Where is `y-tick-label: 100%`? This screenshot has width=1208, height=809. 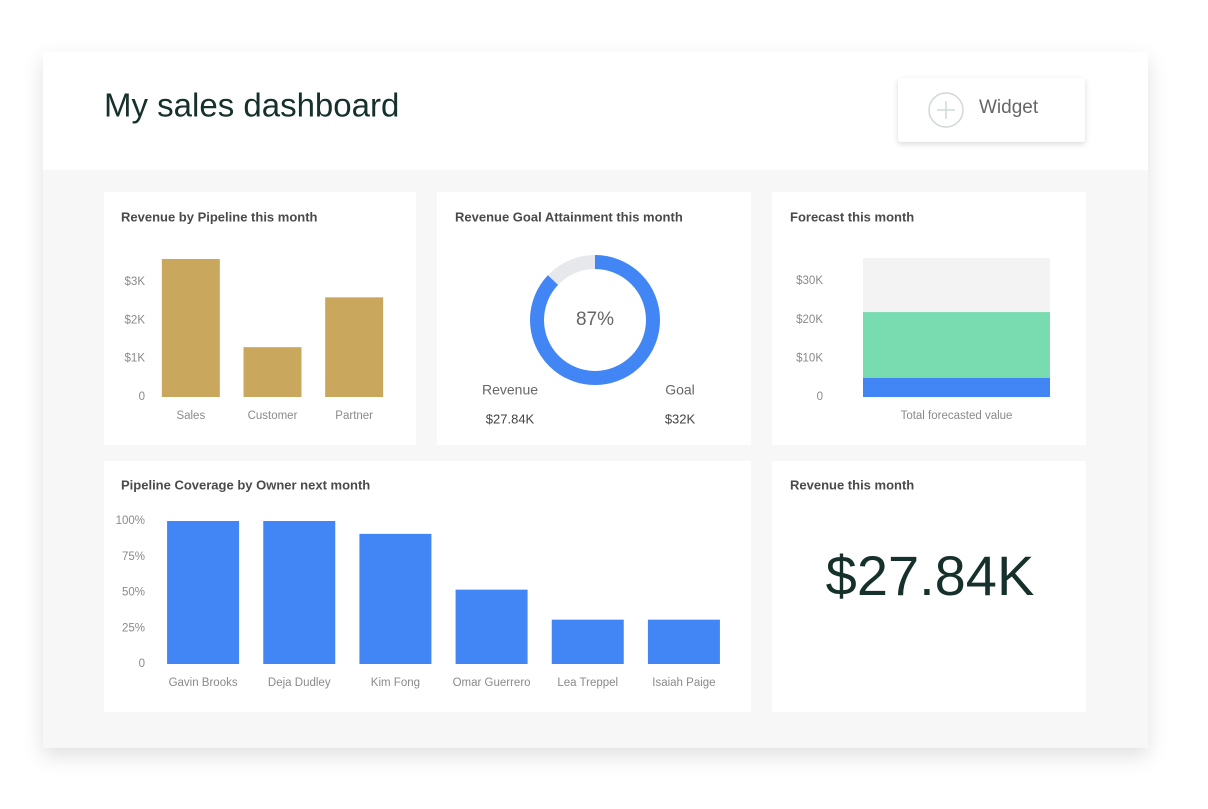
y-tick-label: 100% is located at coordinates (130, 521).